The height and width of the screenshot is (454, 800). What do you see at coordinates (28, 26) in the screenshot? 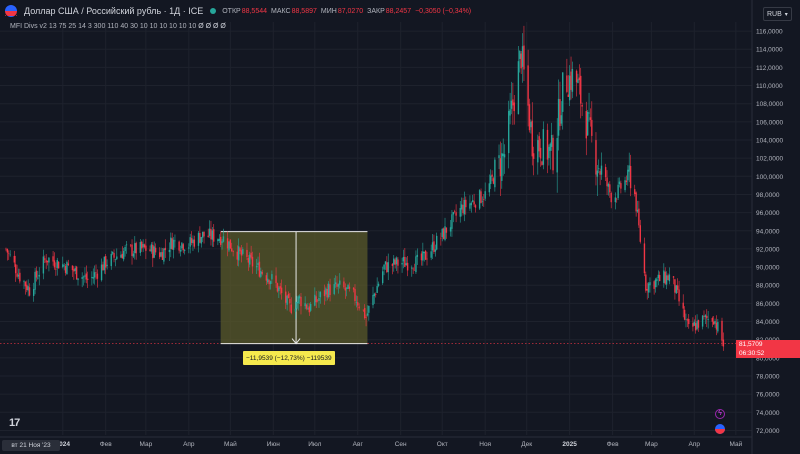
I see `indicator-name: MFI Divs v2` at bounding box center [28, 26].